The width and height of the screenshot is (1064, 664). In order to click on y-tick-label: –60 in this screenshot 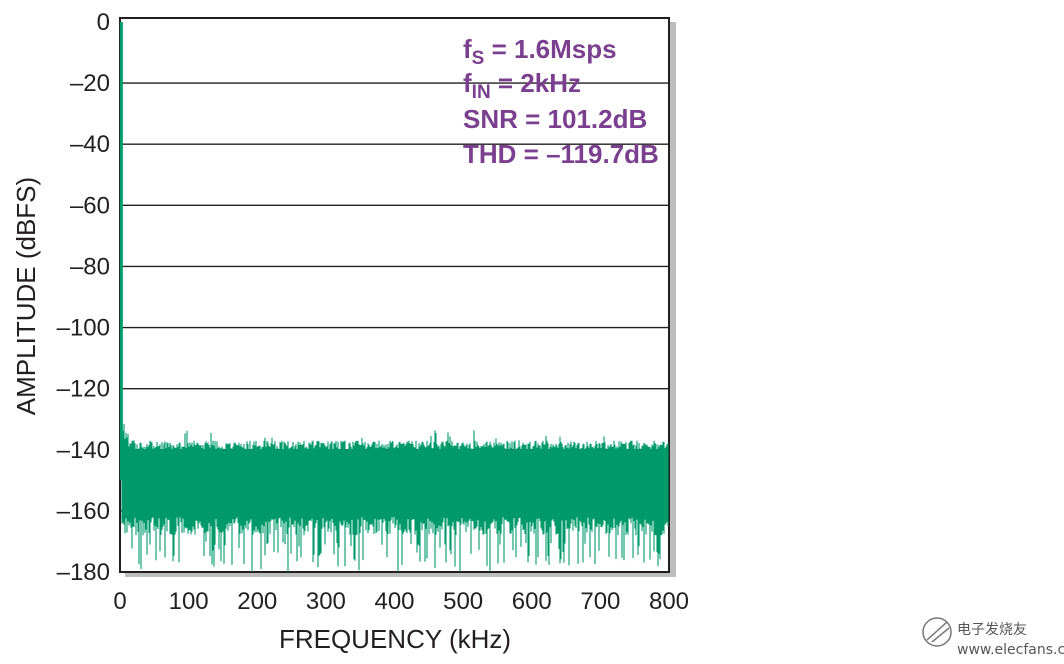, I will do `click(90, 205)`.